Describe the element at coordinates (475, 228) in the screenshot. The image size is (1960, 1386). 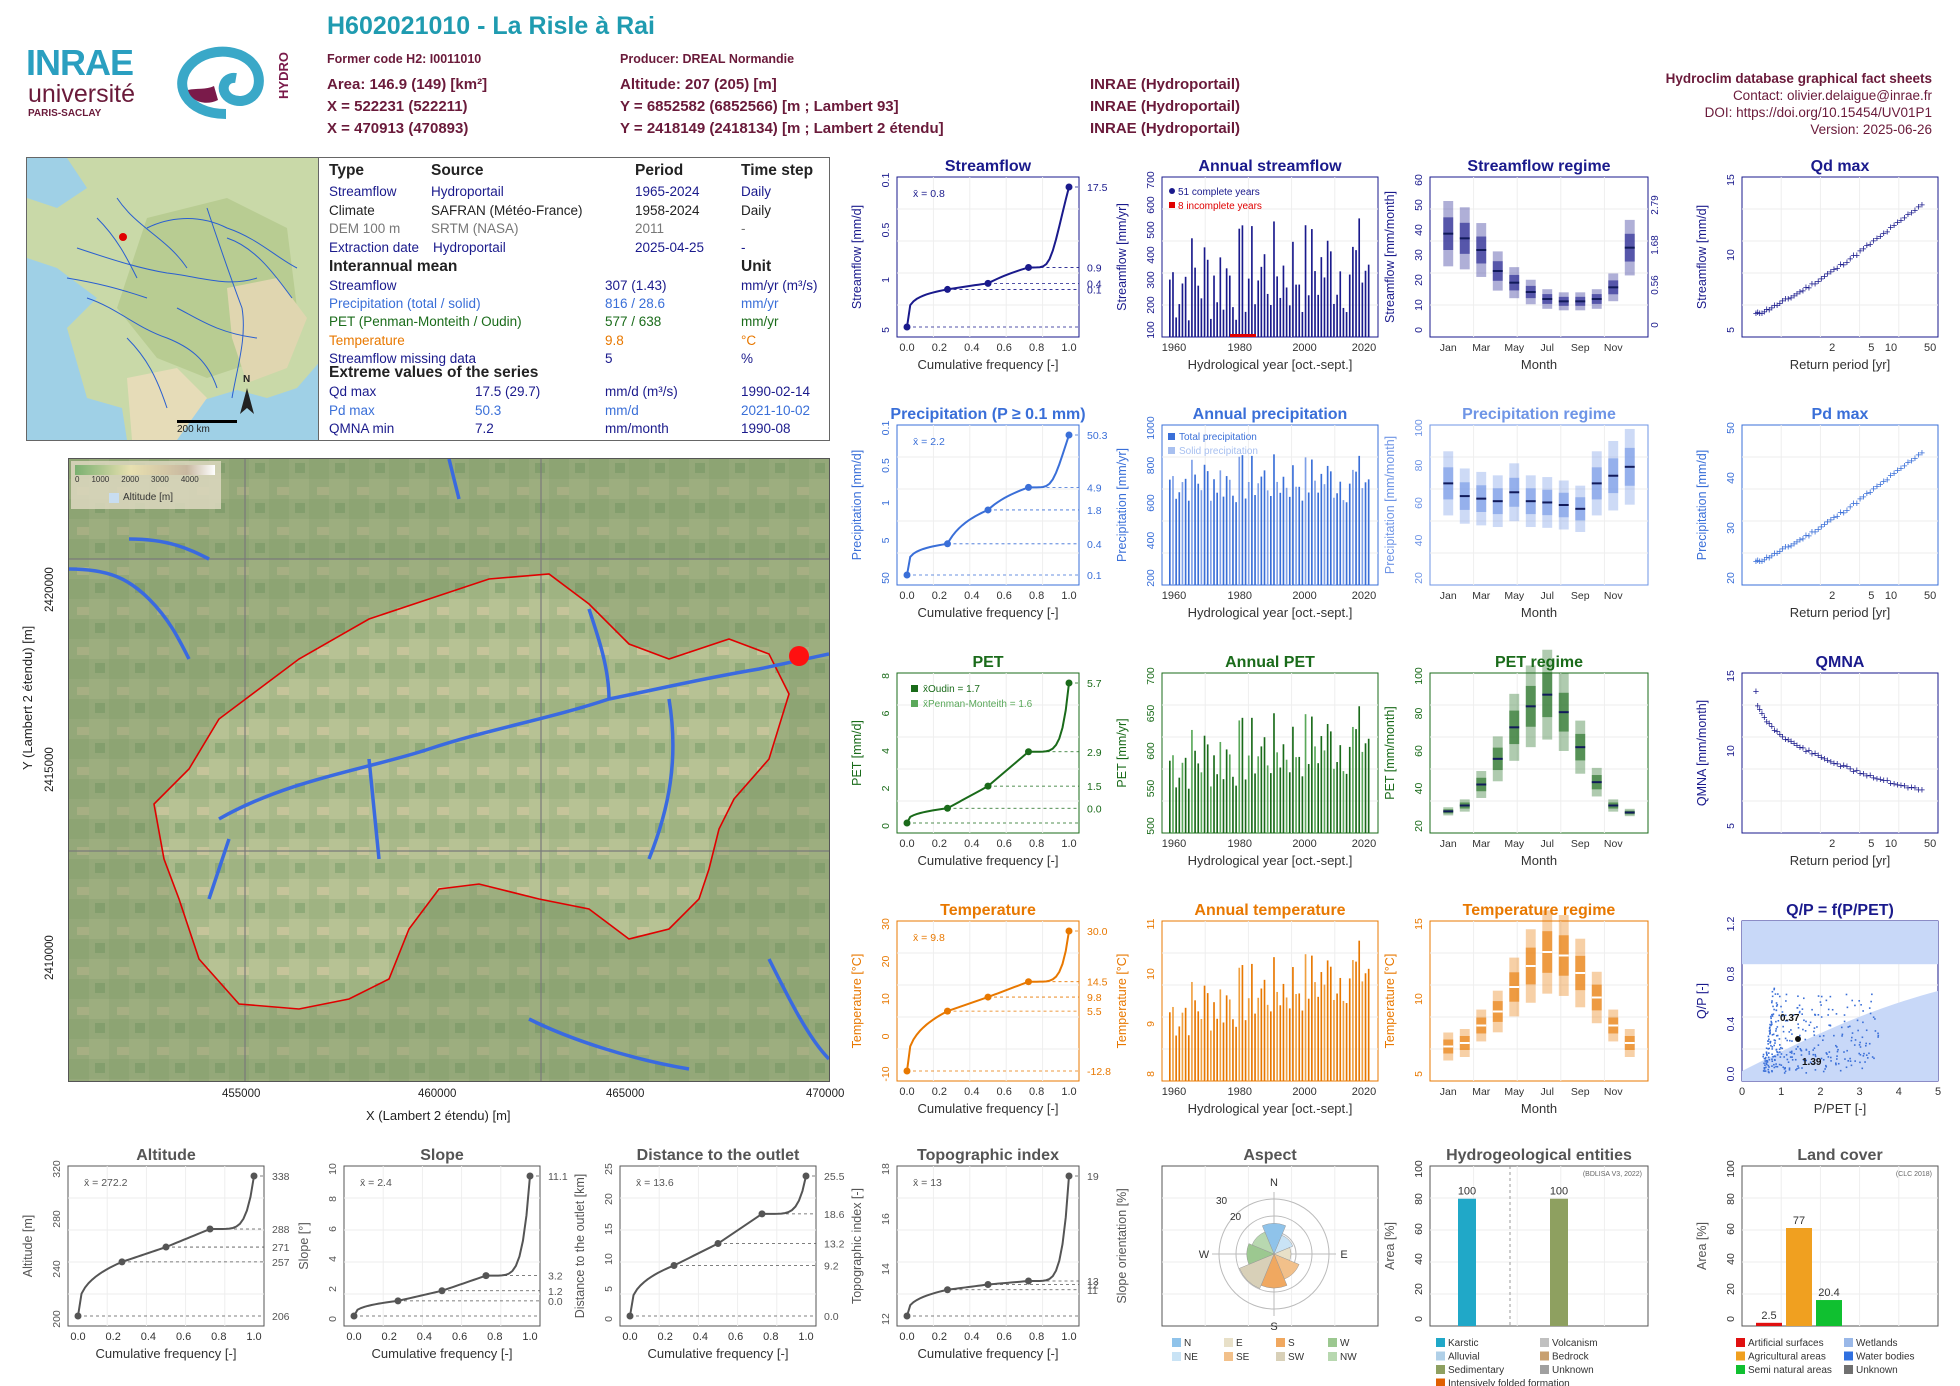
I see `info-source: SRTM (NASA)` at that location.